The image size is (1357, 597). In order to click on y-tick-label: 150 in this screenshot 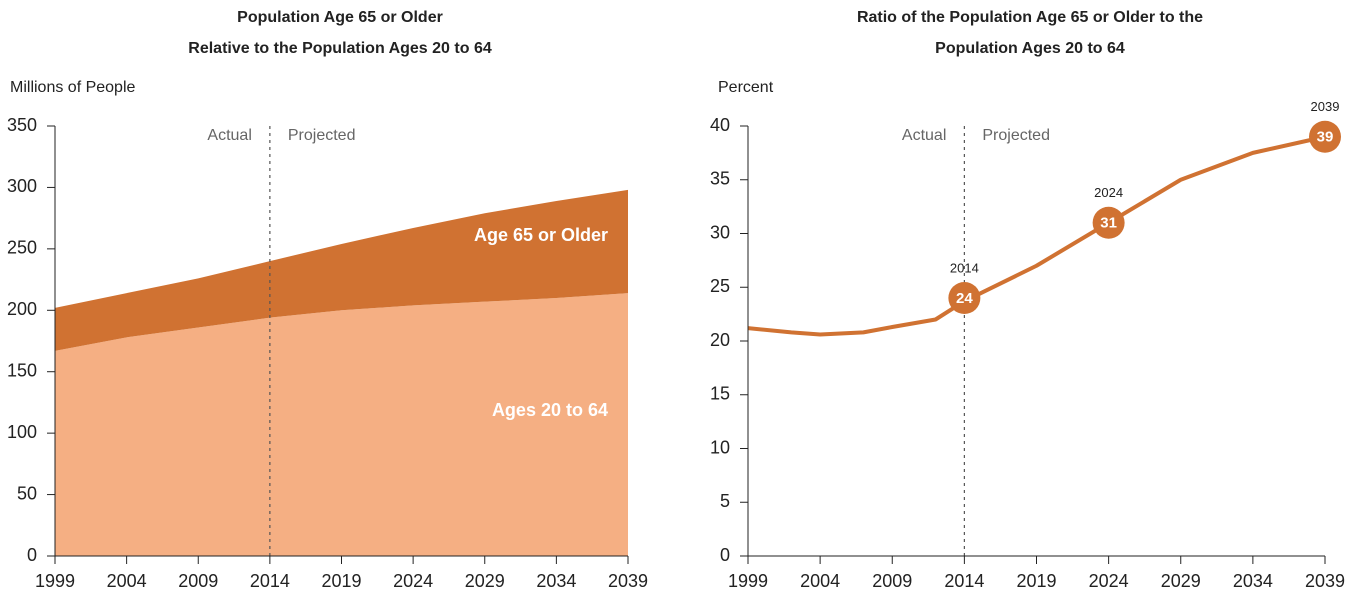, I will do `click(22, 370)`.